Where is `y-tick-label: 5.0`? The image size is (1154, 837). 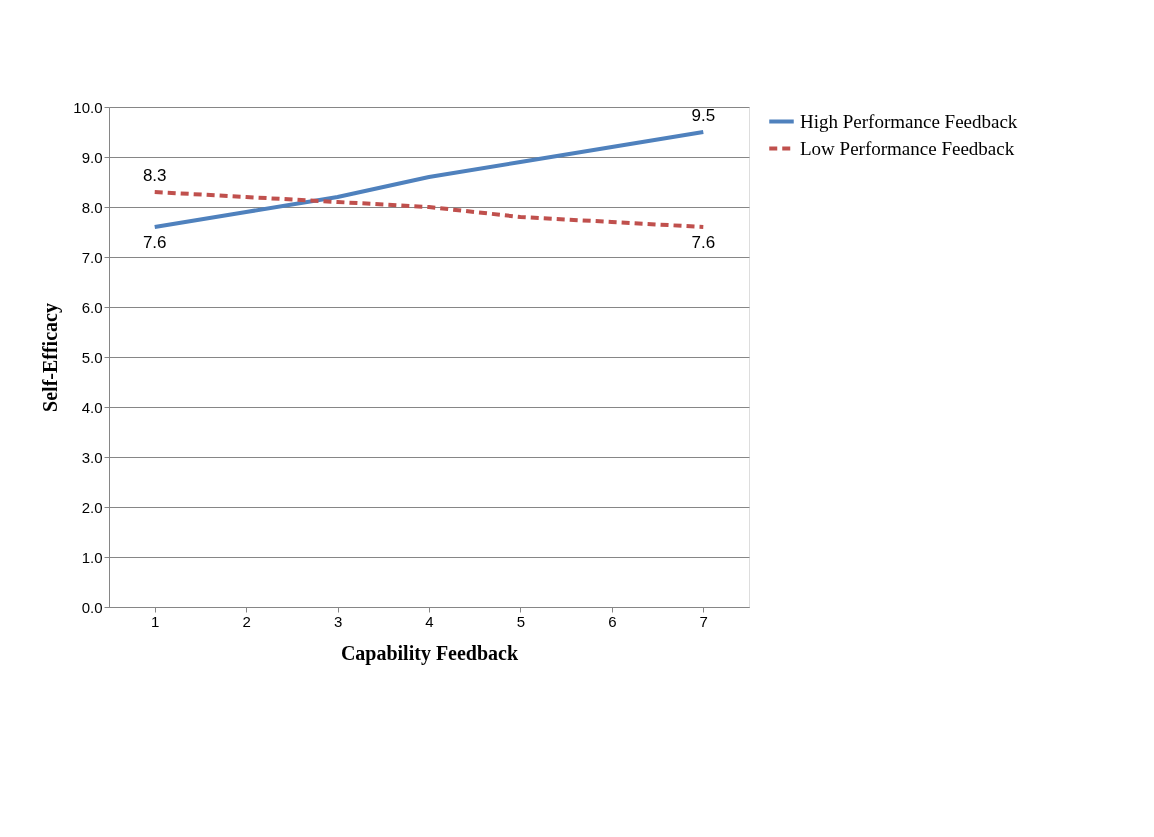 y-tick-label: 5.0 is located at coordinates (92, 357).